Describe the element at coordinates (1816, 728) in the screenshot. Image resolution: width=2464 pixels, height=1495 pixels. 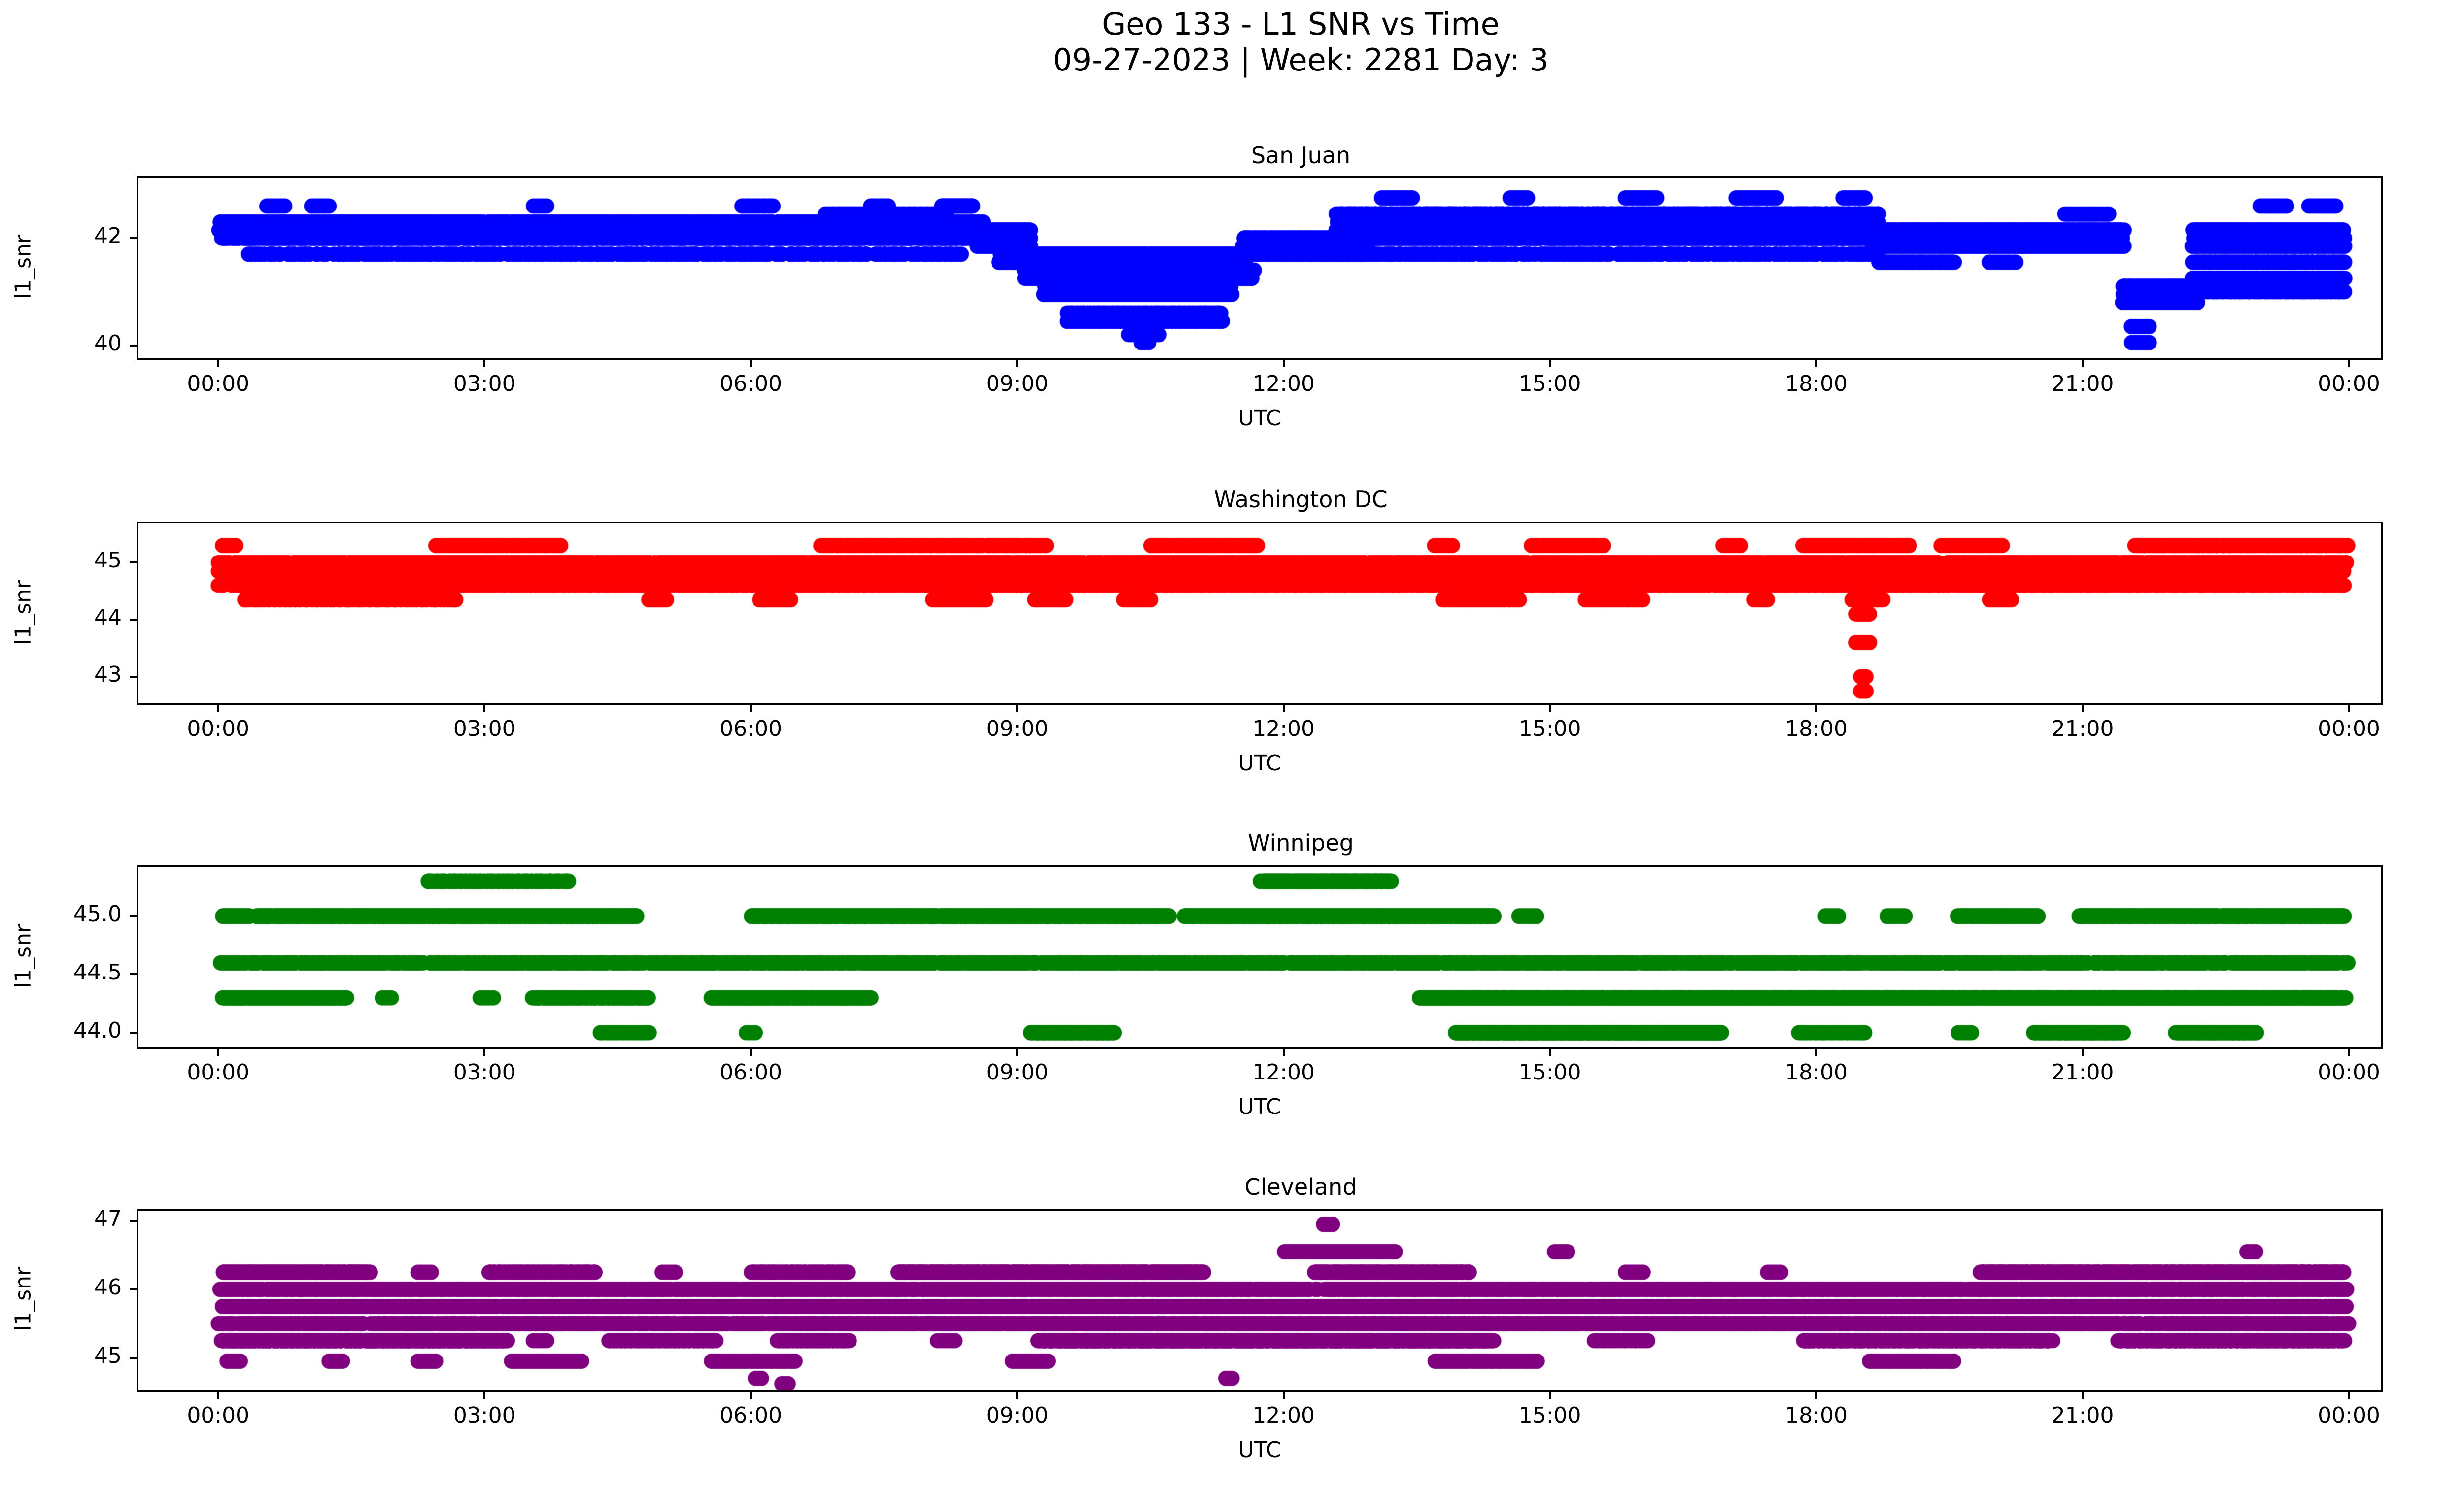
I see `xtick-label-washington-dc-6: 18:00` at that location.